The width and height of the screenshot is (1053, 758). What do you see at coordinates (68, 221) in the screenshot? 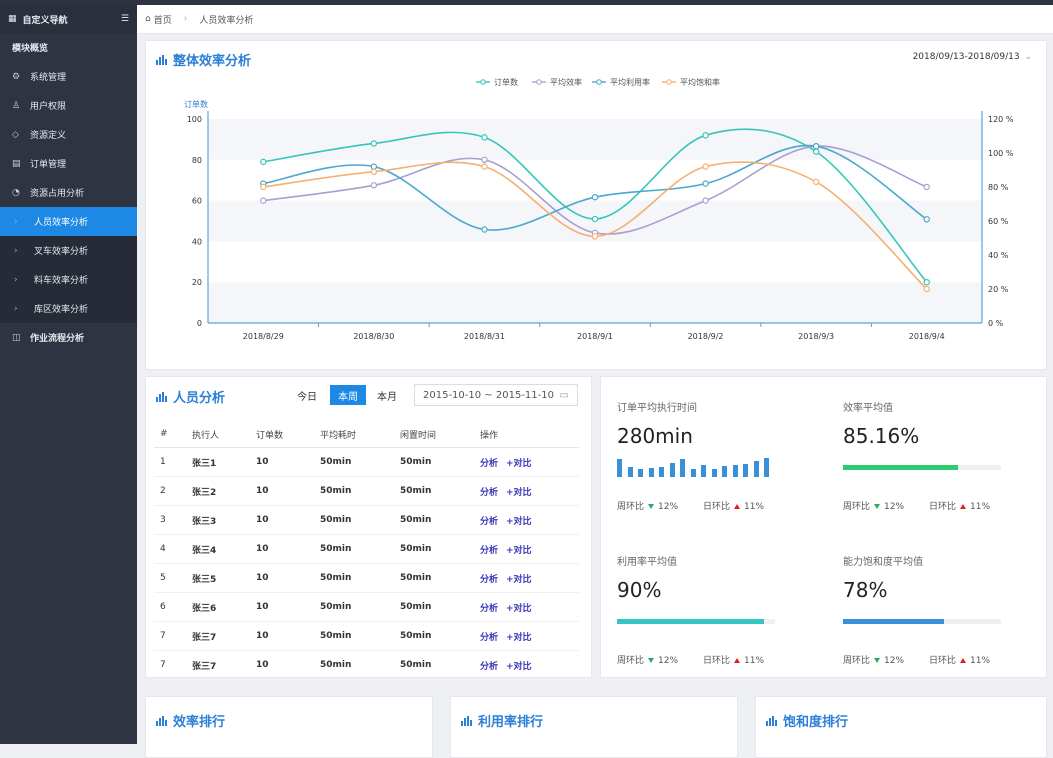
I see `sidebar-subitem-people: › 人员效率分析` at bounding box center [68, 221].